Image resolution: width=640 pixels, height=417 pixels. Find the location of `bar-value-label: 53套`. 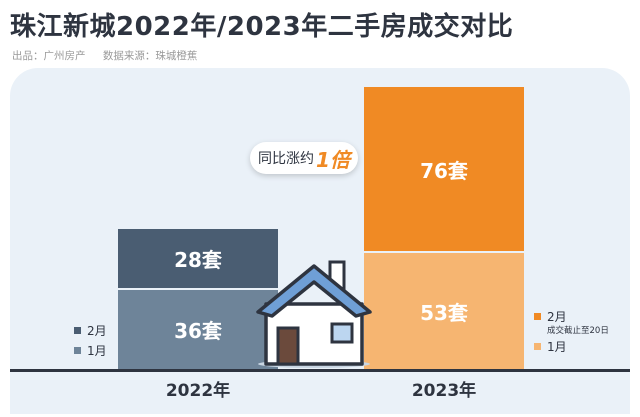

bar-value-label: 53套 is located at coordinates (444, 312).